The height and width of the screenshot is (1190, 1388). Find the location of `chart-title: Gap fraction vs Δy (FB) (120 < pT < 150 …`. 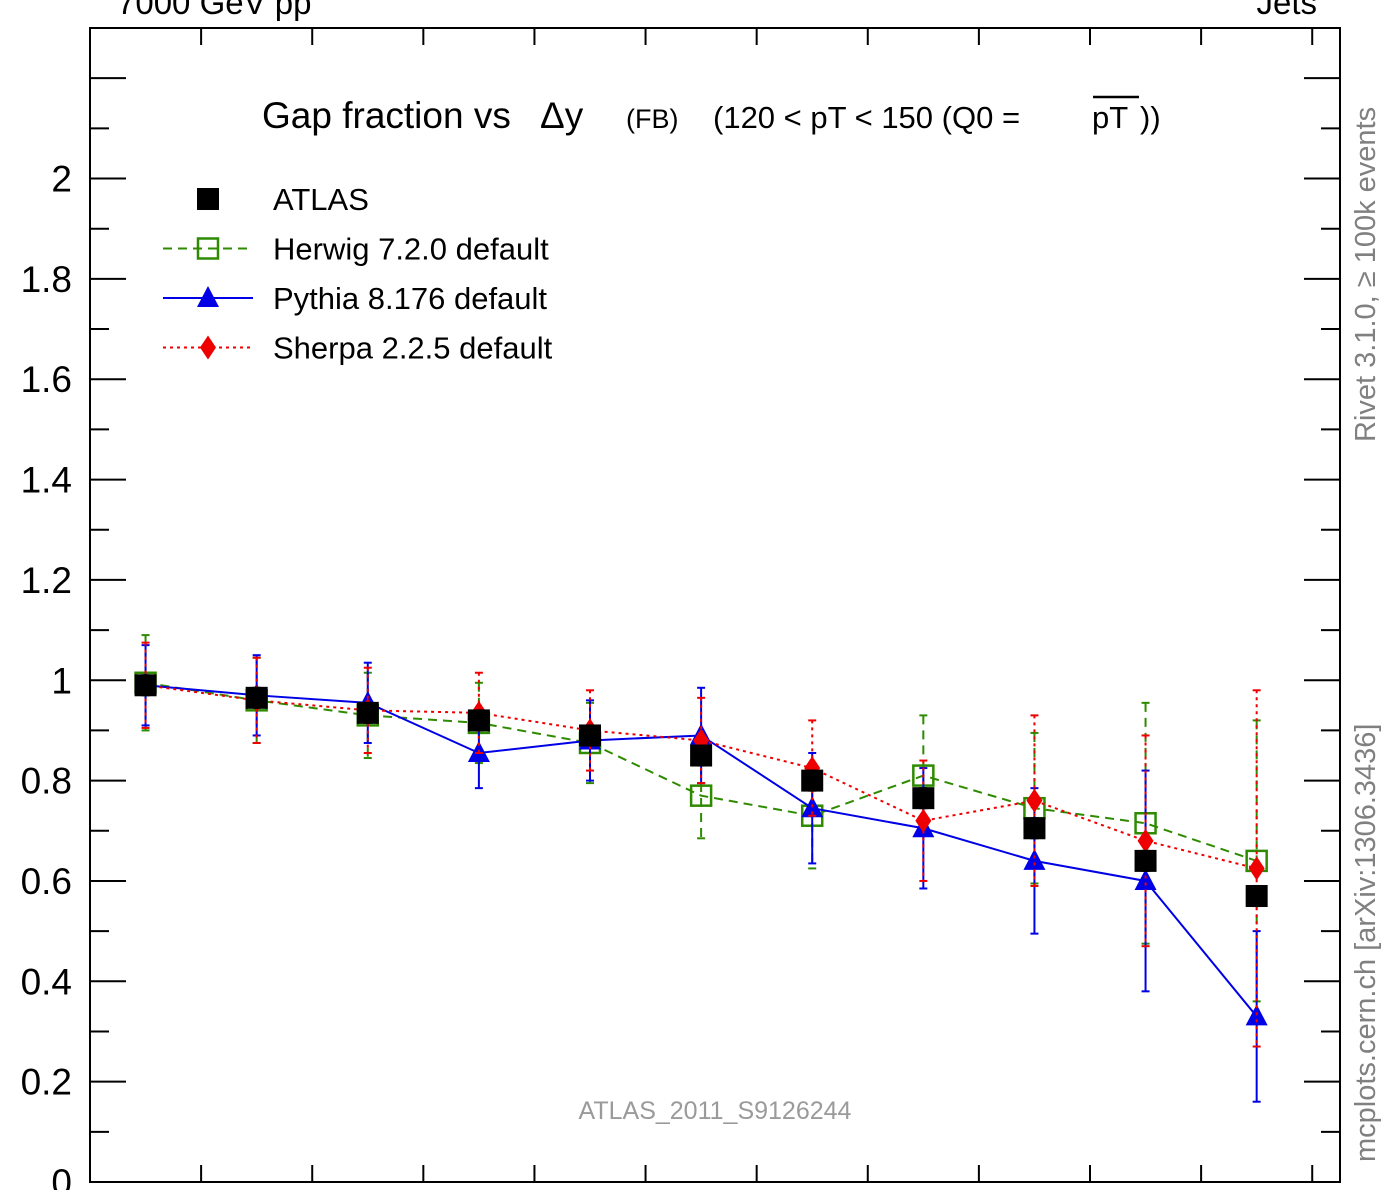

chart-title: Gap fraction vs Δy (FB) (120 < pT < 150 … is located at coordinates (711, 115).